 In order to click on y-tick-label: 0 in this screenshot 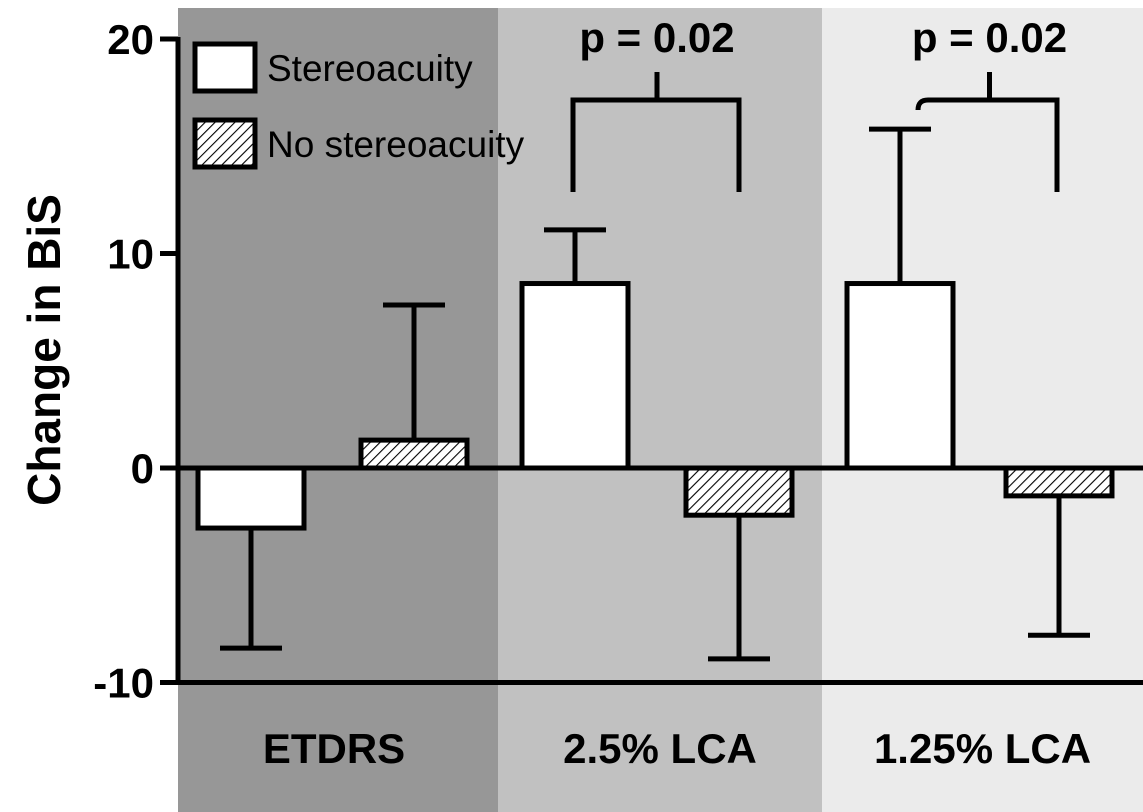, I will do `click(142, 468)`.